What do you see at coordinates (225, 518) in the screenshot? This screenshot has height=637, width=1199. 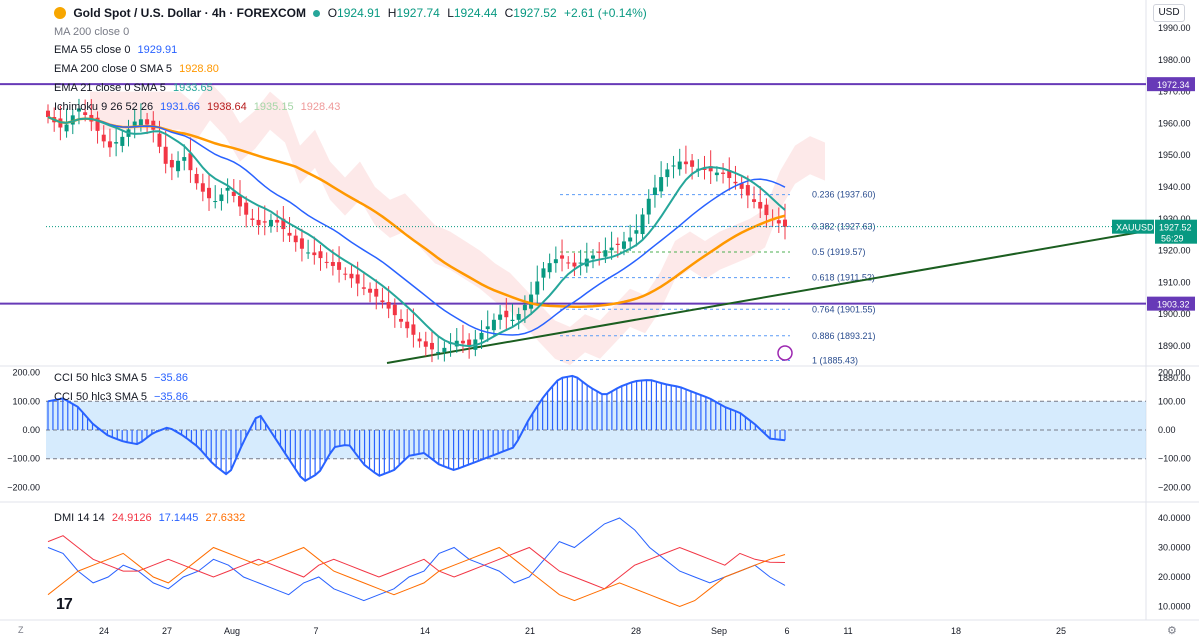 I see `dmi-value-3: 27.6332` at bounding box center [225, 518].